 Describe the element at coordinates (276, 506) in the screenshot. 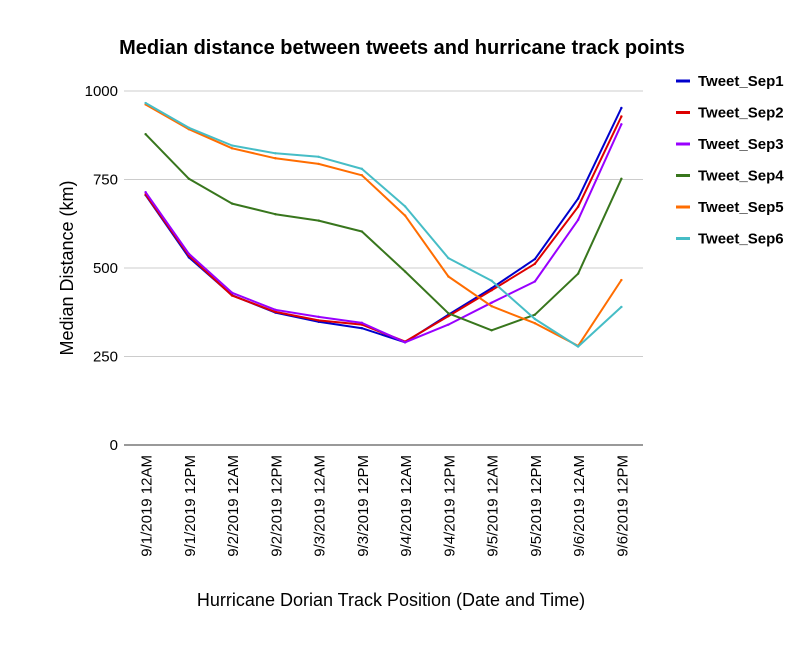

I see `x-tick-label: 9/2/2019 12PM` at that location.